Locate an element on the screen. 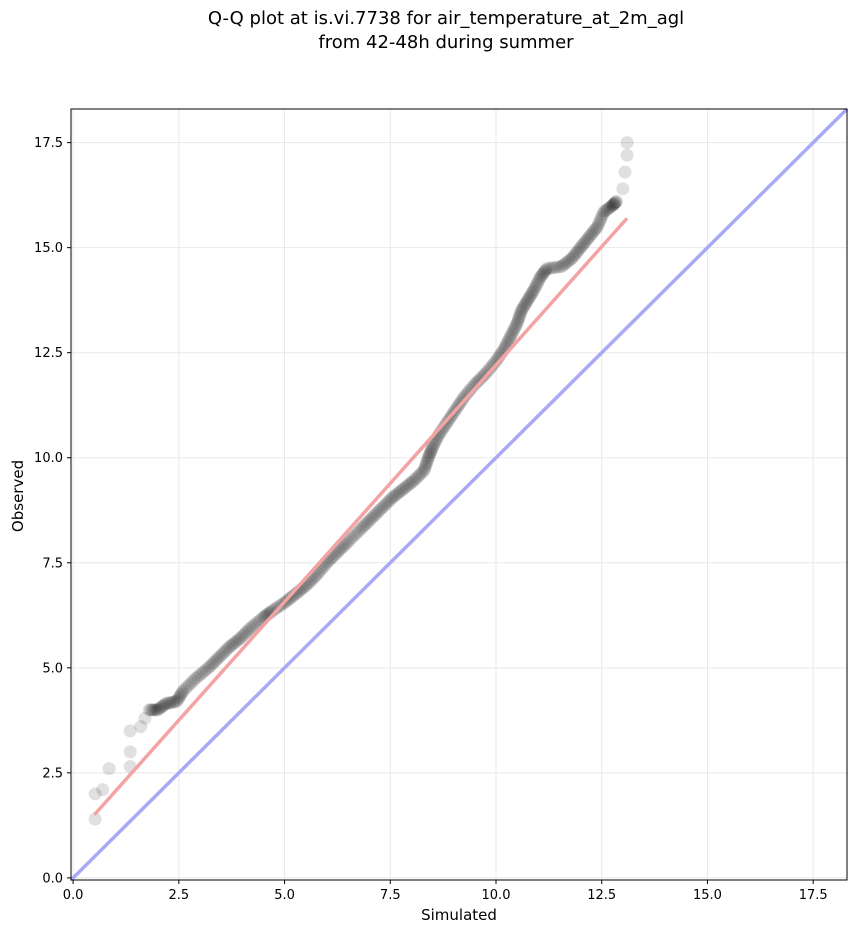  x-tick-label: 10.0 is located at coordinates (496, 895).